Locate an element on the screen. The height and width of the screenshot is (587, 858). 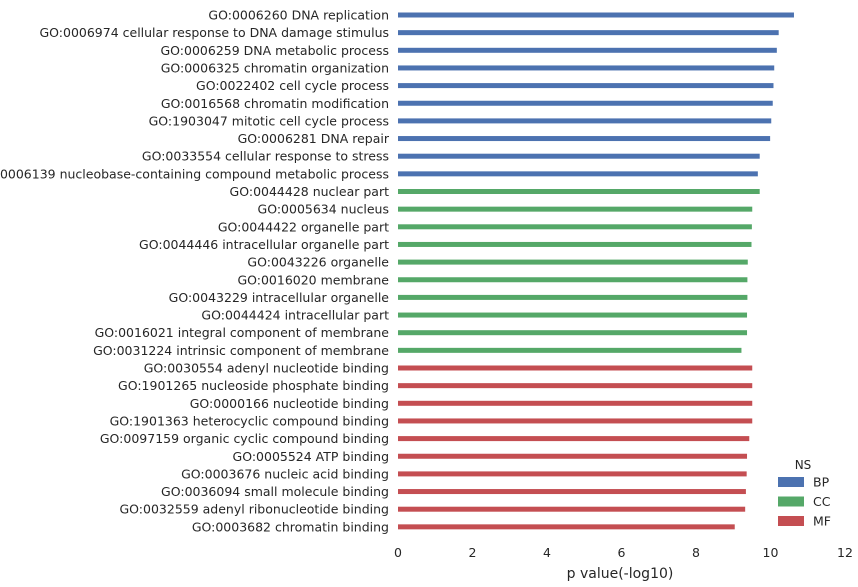
category-label: GO:0043226 organelle is located at coordinates (318, 262).